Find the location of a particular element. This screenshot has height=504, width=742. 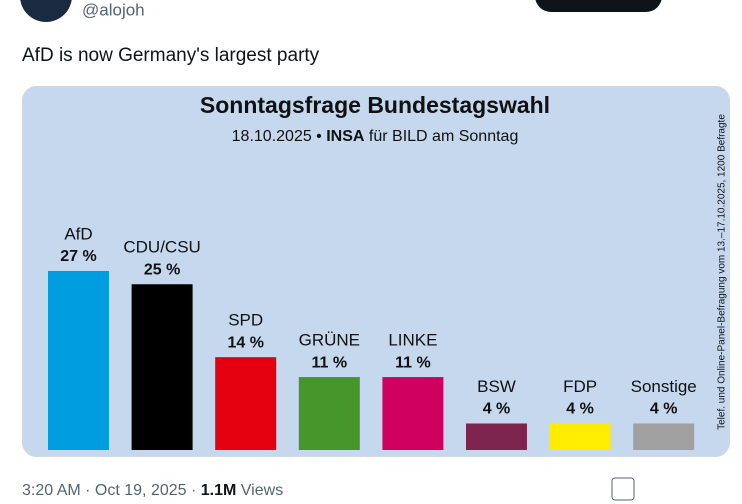

views-label: Views is located at coordinates (262, 490).